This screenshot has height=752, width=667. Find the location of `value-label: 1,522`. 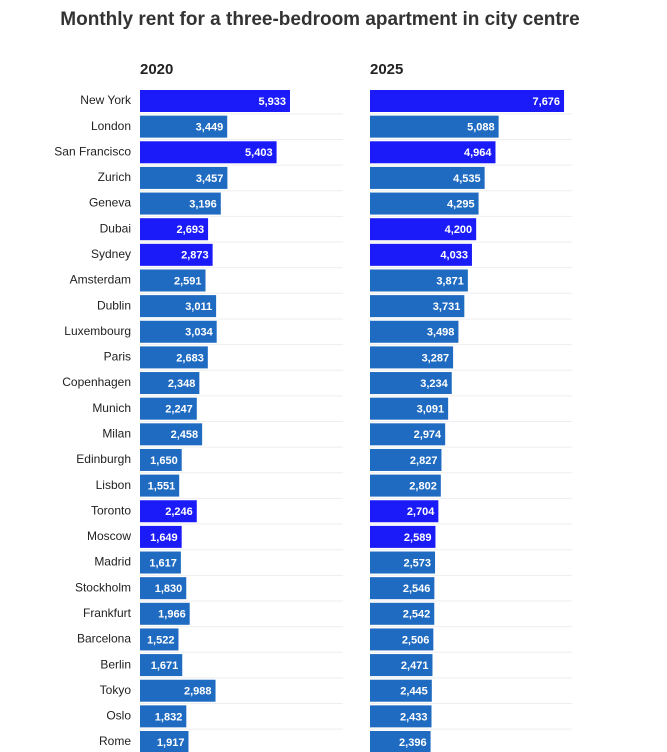

value-label: 1,522 is located at coordinates (161, 640).